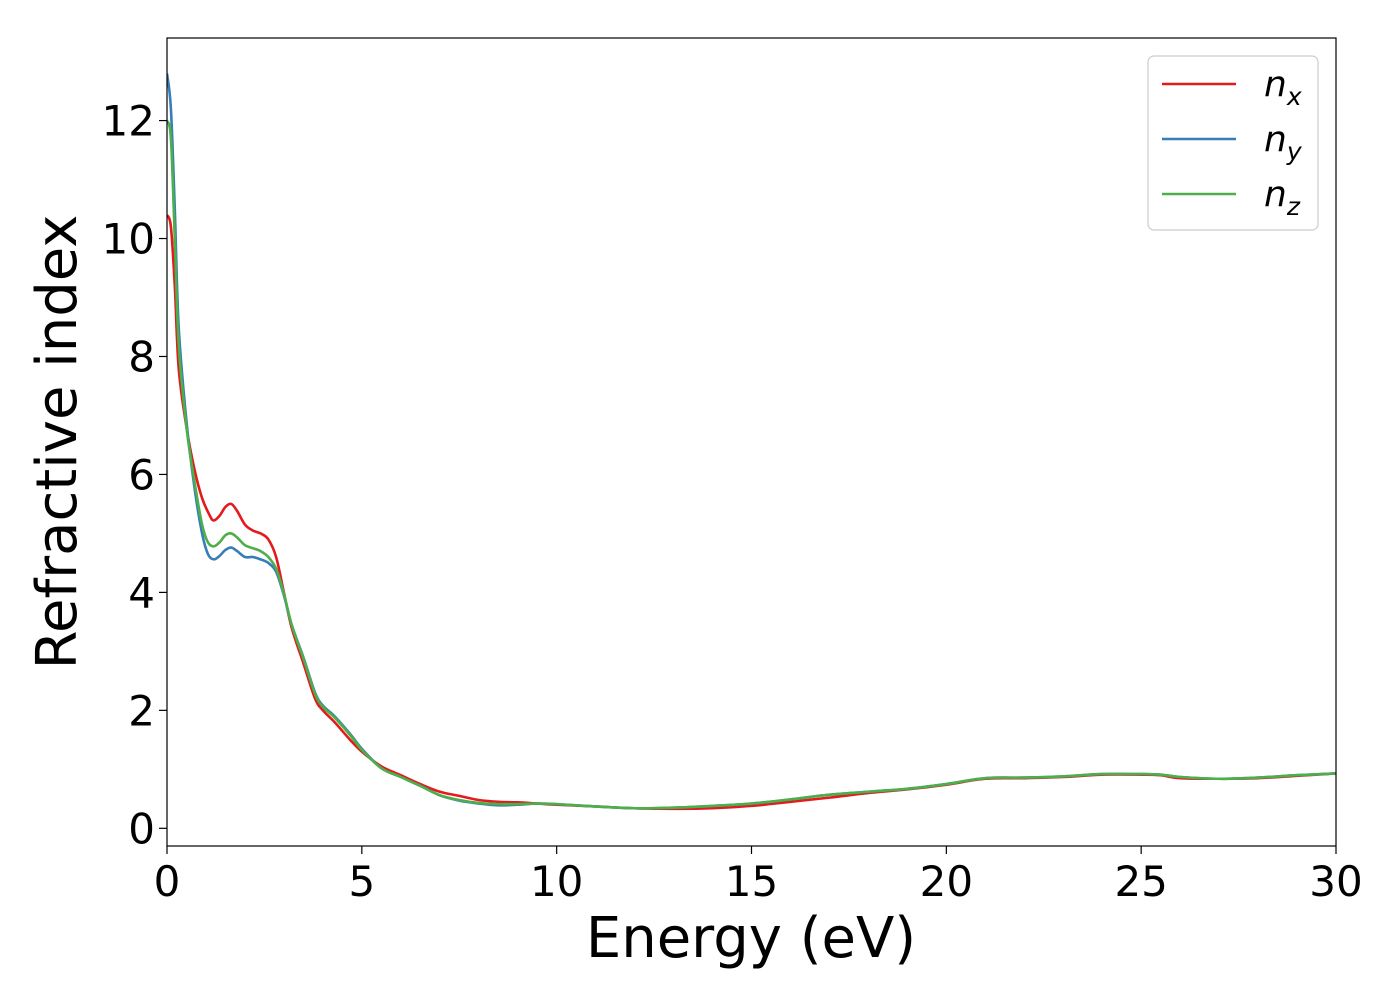 The image size is (1400, 1000). Describe the element at coordinates (128, 239) in the screenshot. I see `y-tick-label: 10` at that location.